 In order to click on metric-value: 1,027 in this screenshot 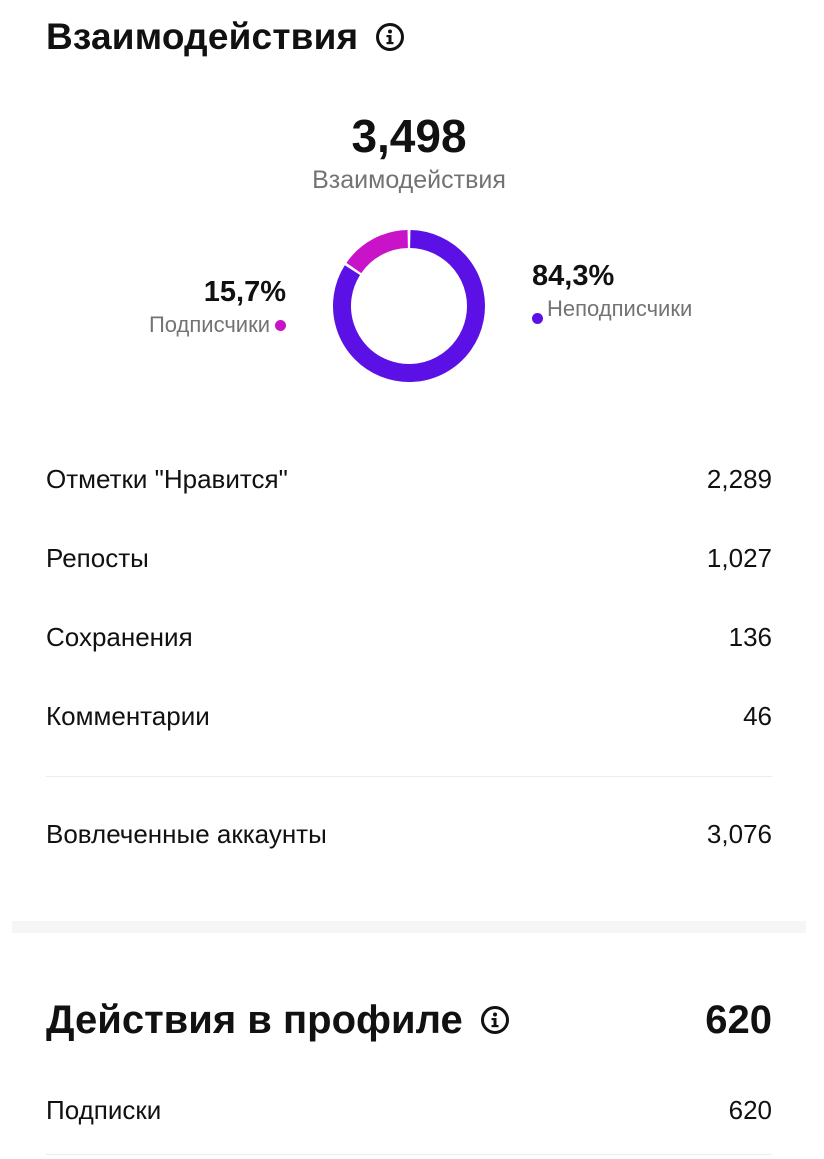, I will do `click(739, 558)`.